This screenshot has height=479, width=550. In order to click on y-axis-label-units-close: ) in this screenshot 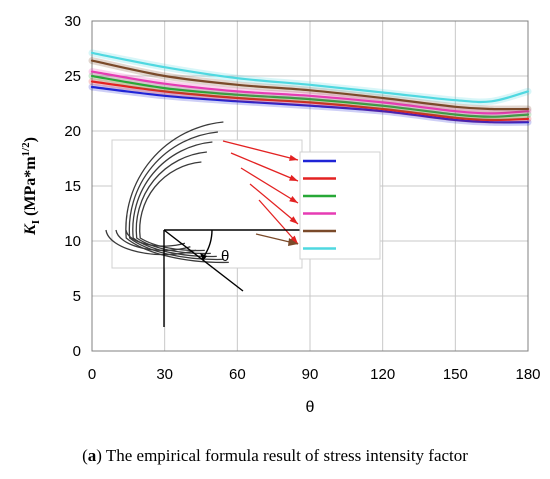, I will do `click(30, 139)`.